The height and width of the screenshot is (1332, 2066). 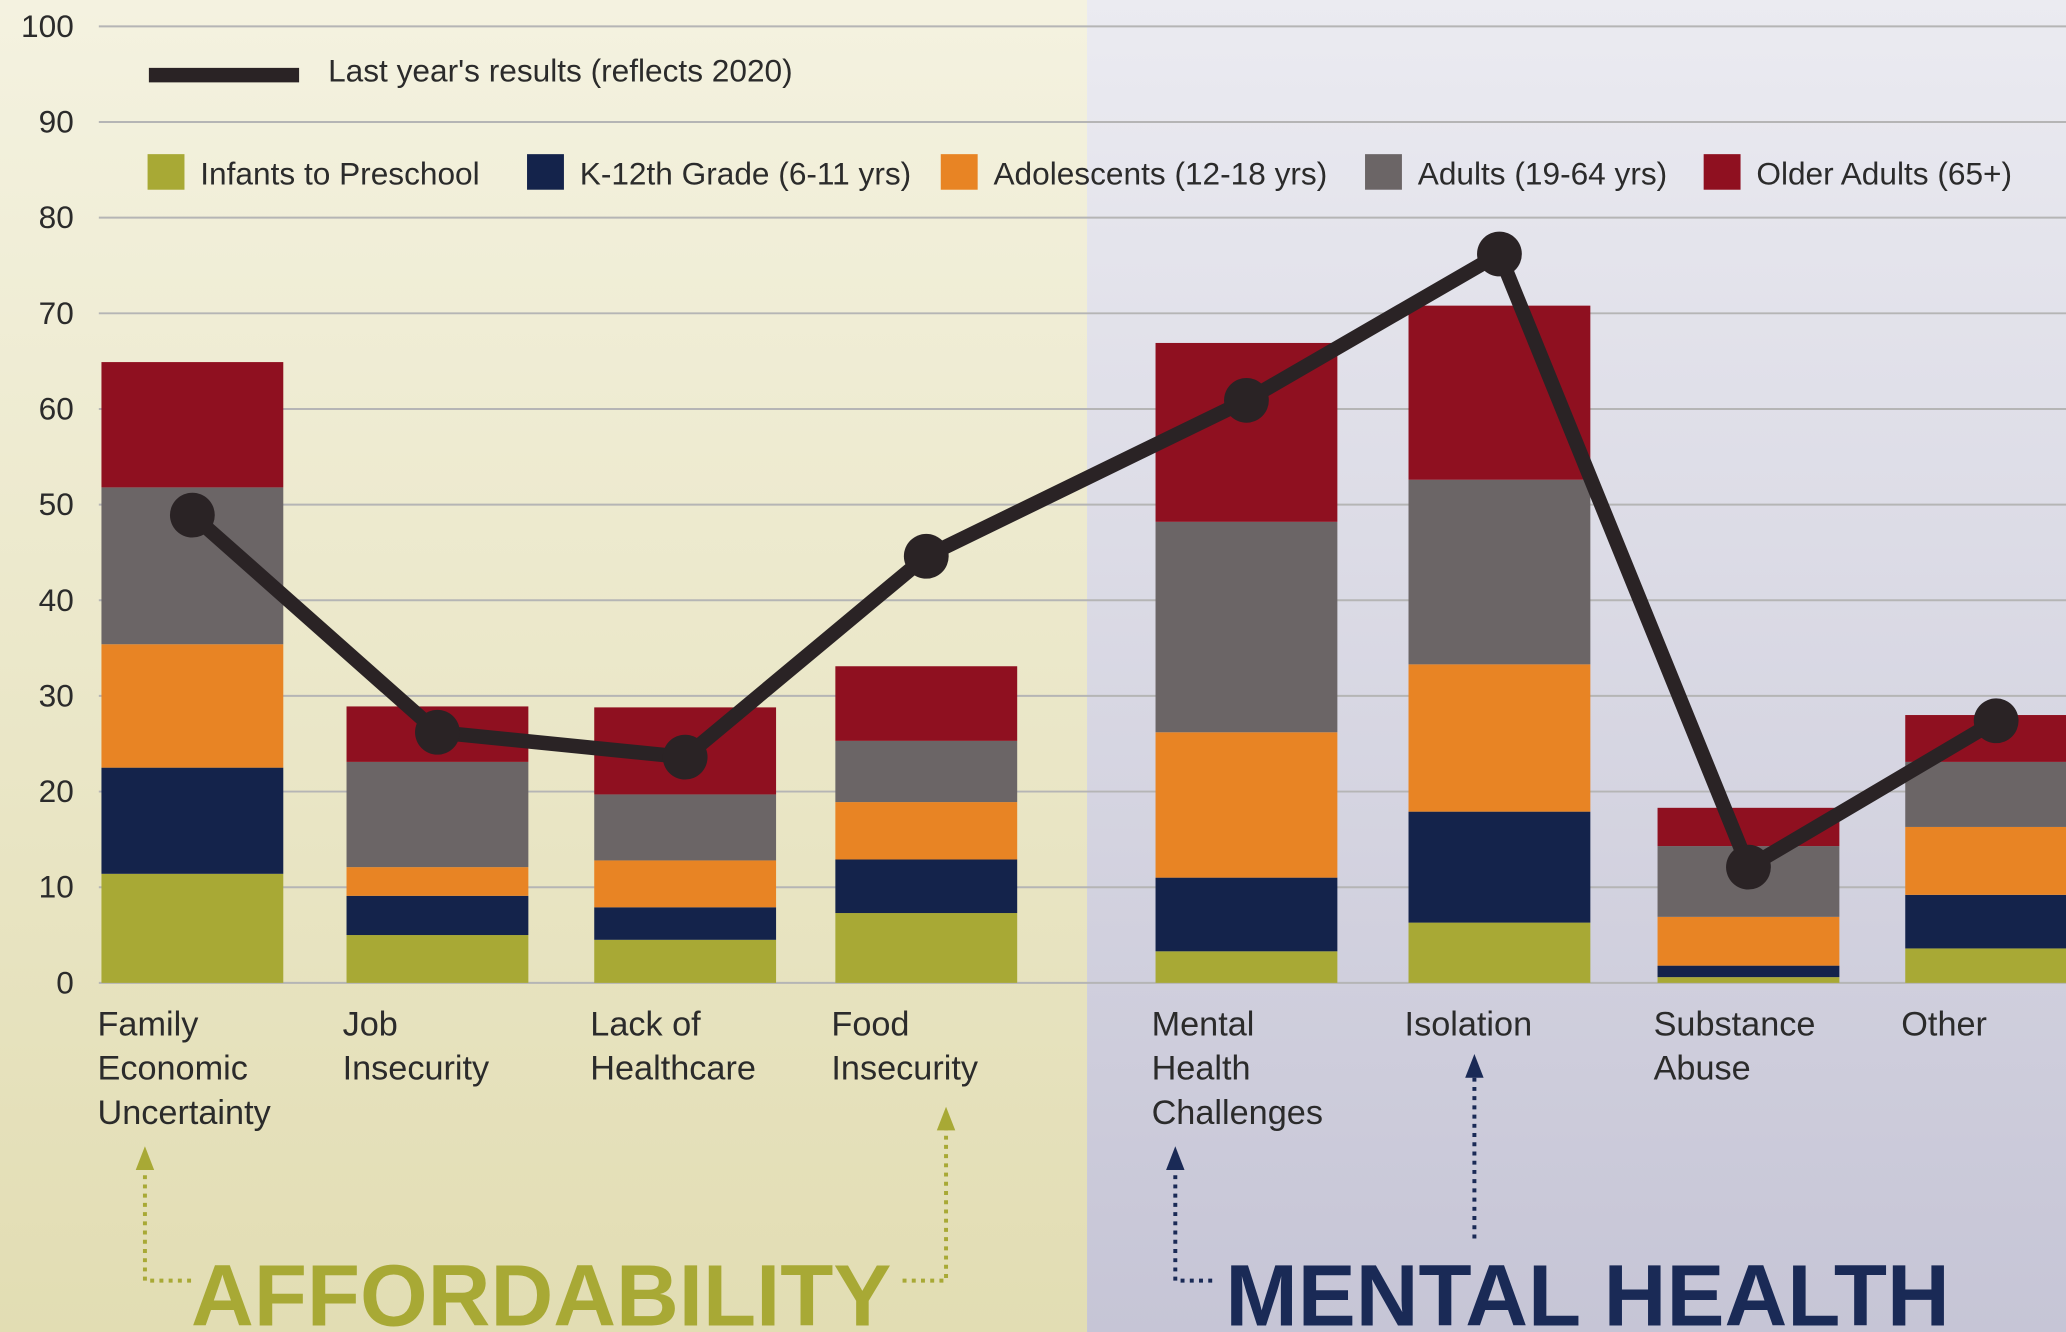 What do you see at coordinates (47, 26) in the screenshot?
I see `y-tick-label: 100` at bounding box center [47, 26].